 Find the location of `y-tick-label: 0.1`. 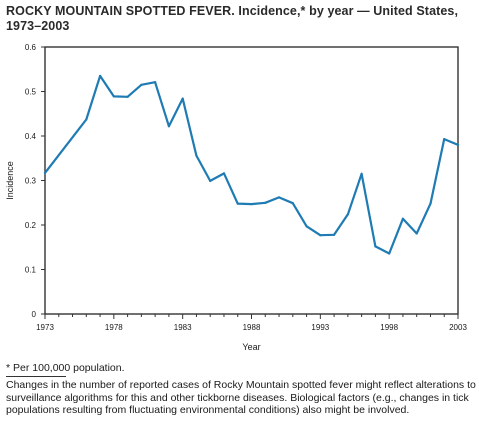

y-tick-label: 0.1 is located at coordinates (31, 270).